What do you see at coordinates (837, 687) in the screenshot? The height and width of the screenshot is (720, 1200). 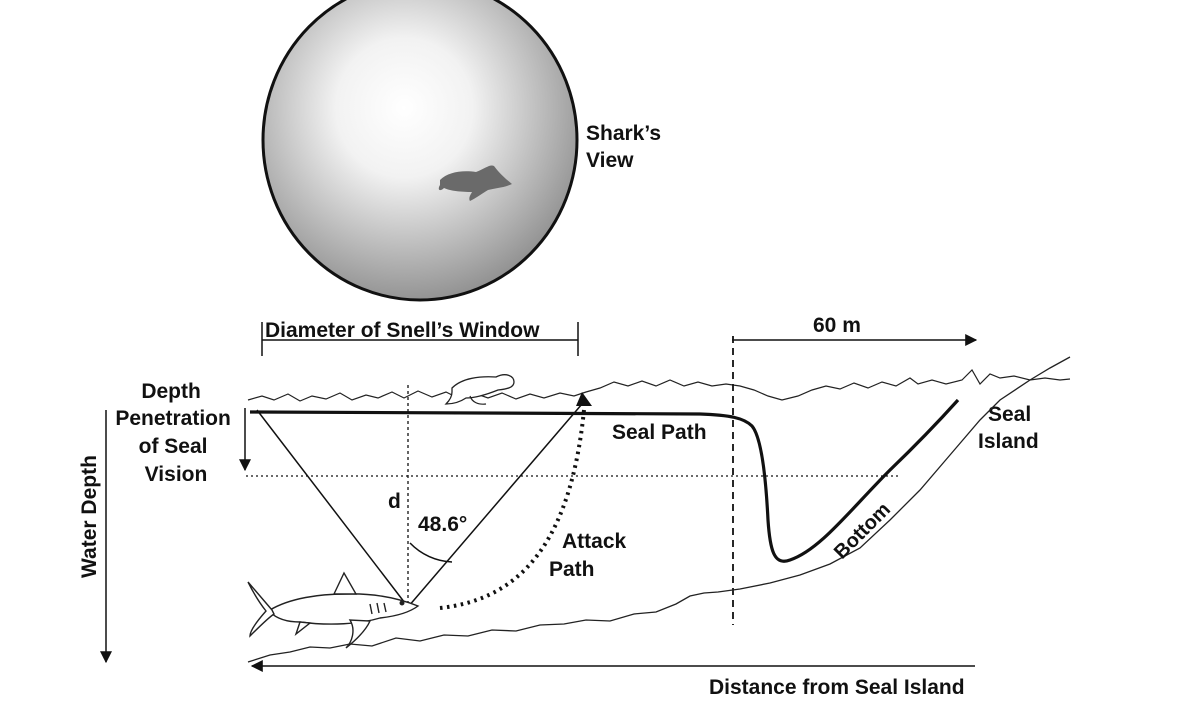 I see `distance-axis-label: Distance from Seal Island` at bounding box center [837, 687].